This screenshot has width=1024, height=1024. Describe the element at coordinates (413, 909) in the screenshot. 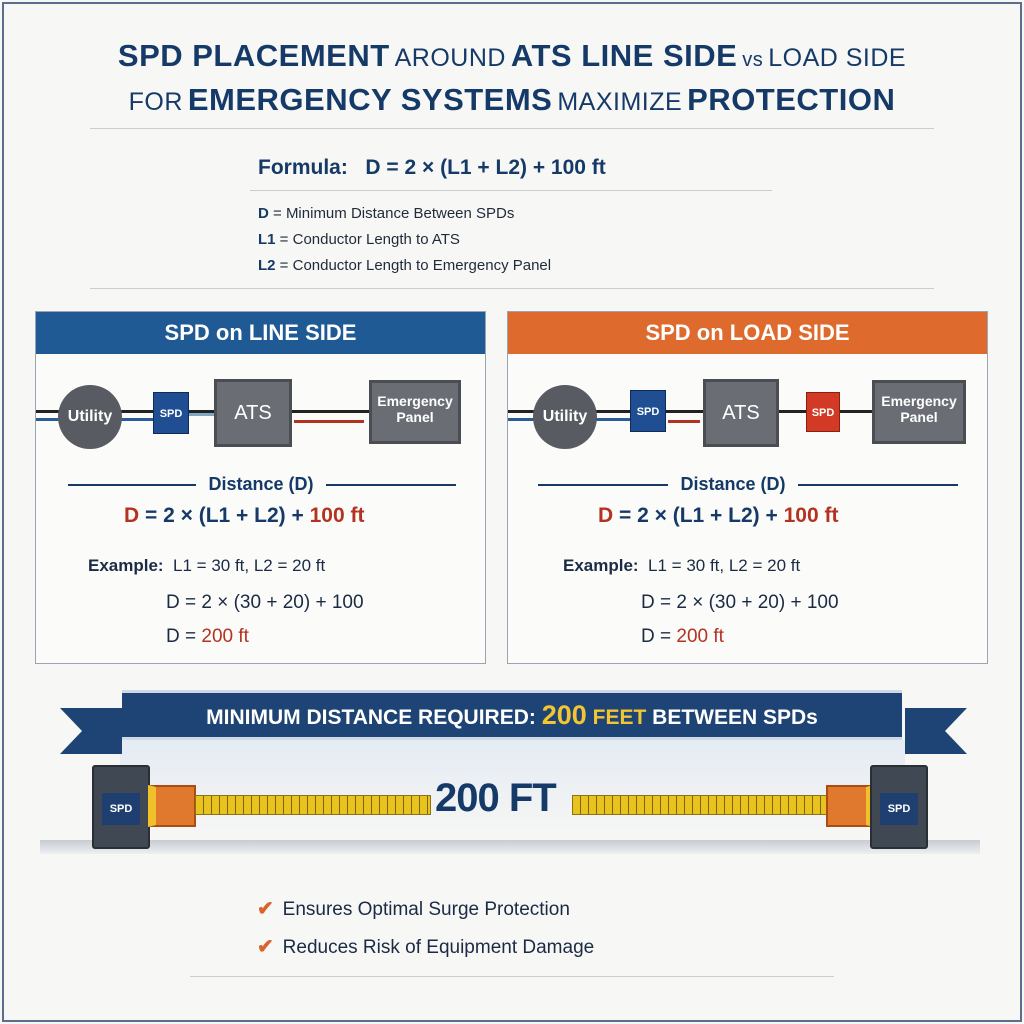

I see `benefit-item: ✔ Ensures Optimal Surge Protection` at that location.